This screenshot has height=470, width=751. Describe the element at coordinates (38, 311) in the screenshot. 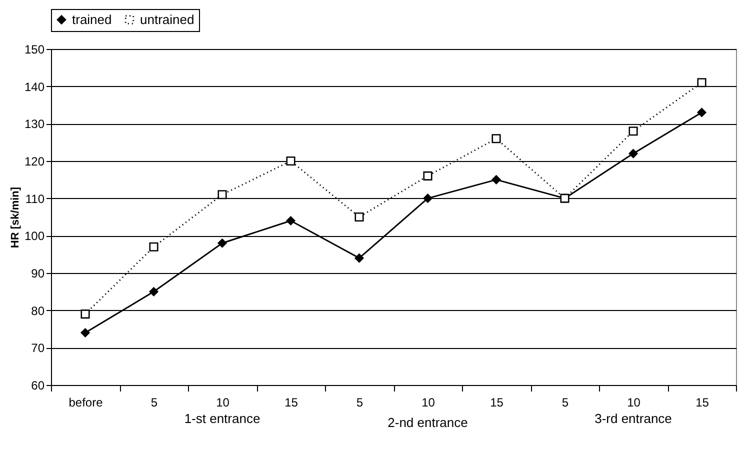

I see `y-tick-label: 80` at that location.